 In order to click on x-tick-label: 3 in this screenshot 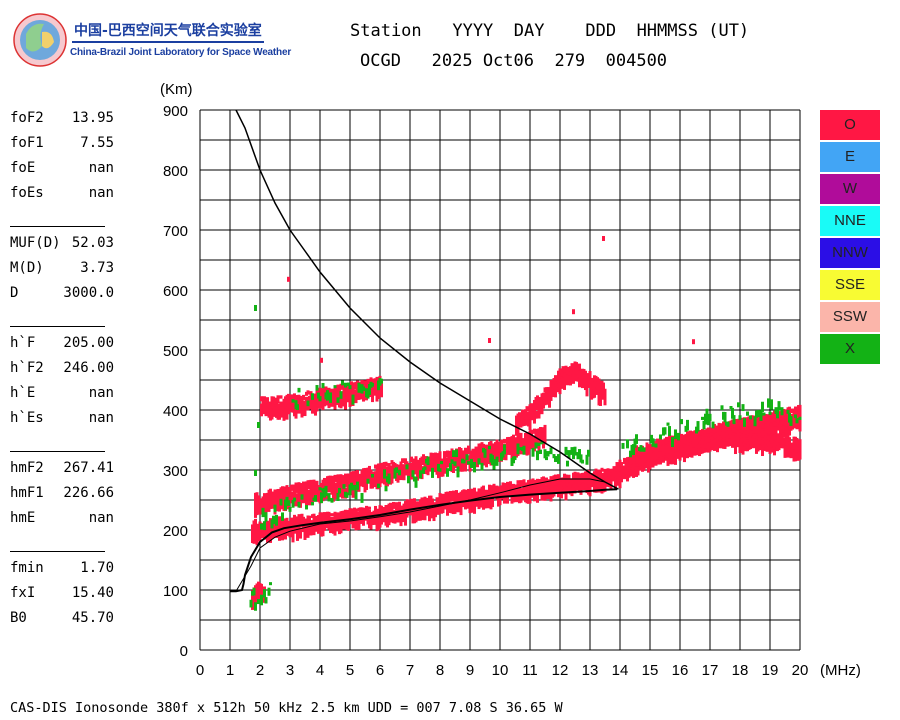, I will do `click(290, 670)`.